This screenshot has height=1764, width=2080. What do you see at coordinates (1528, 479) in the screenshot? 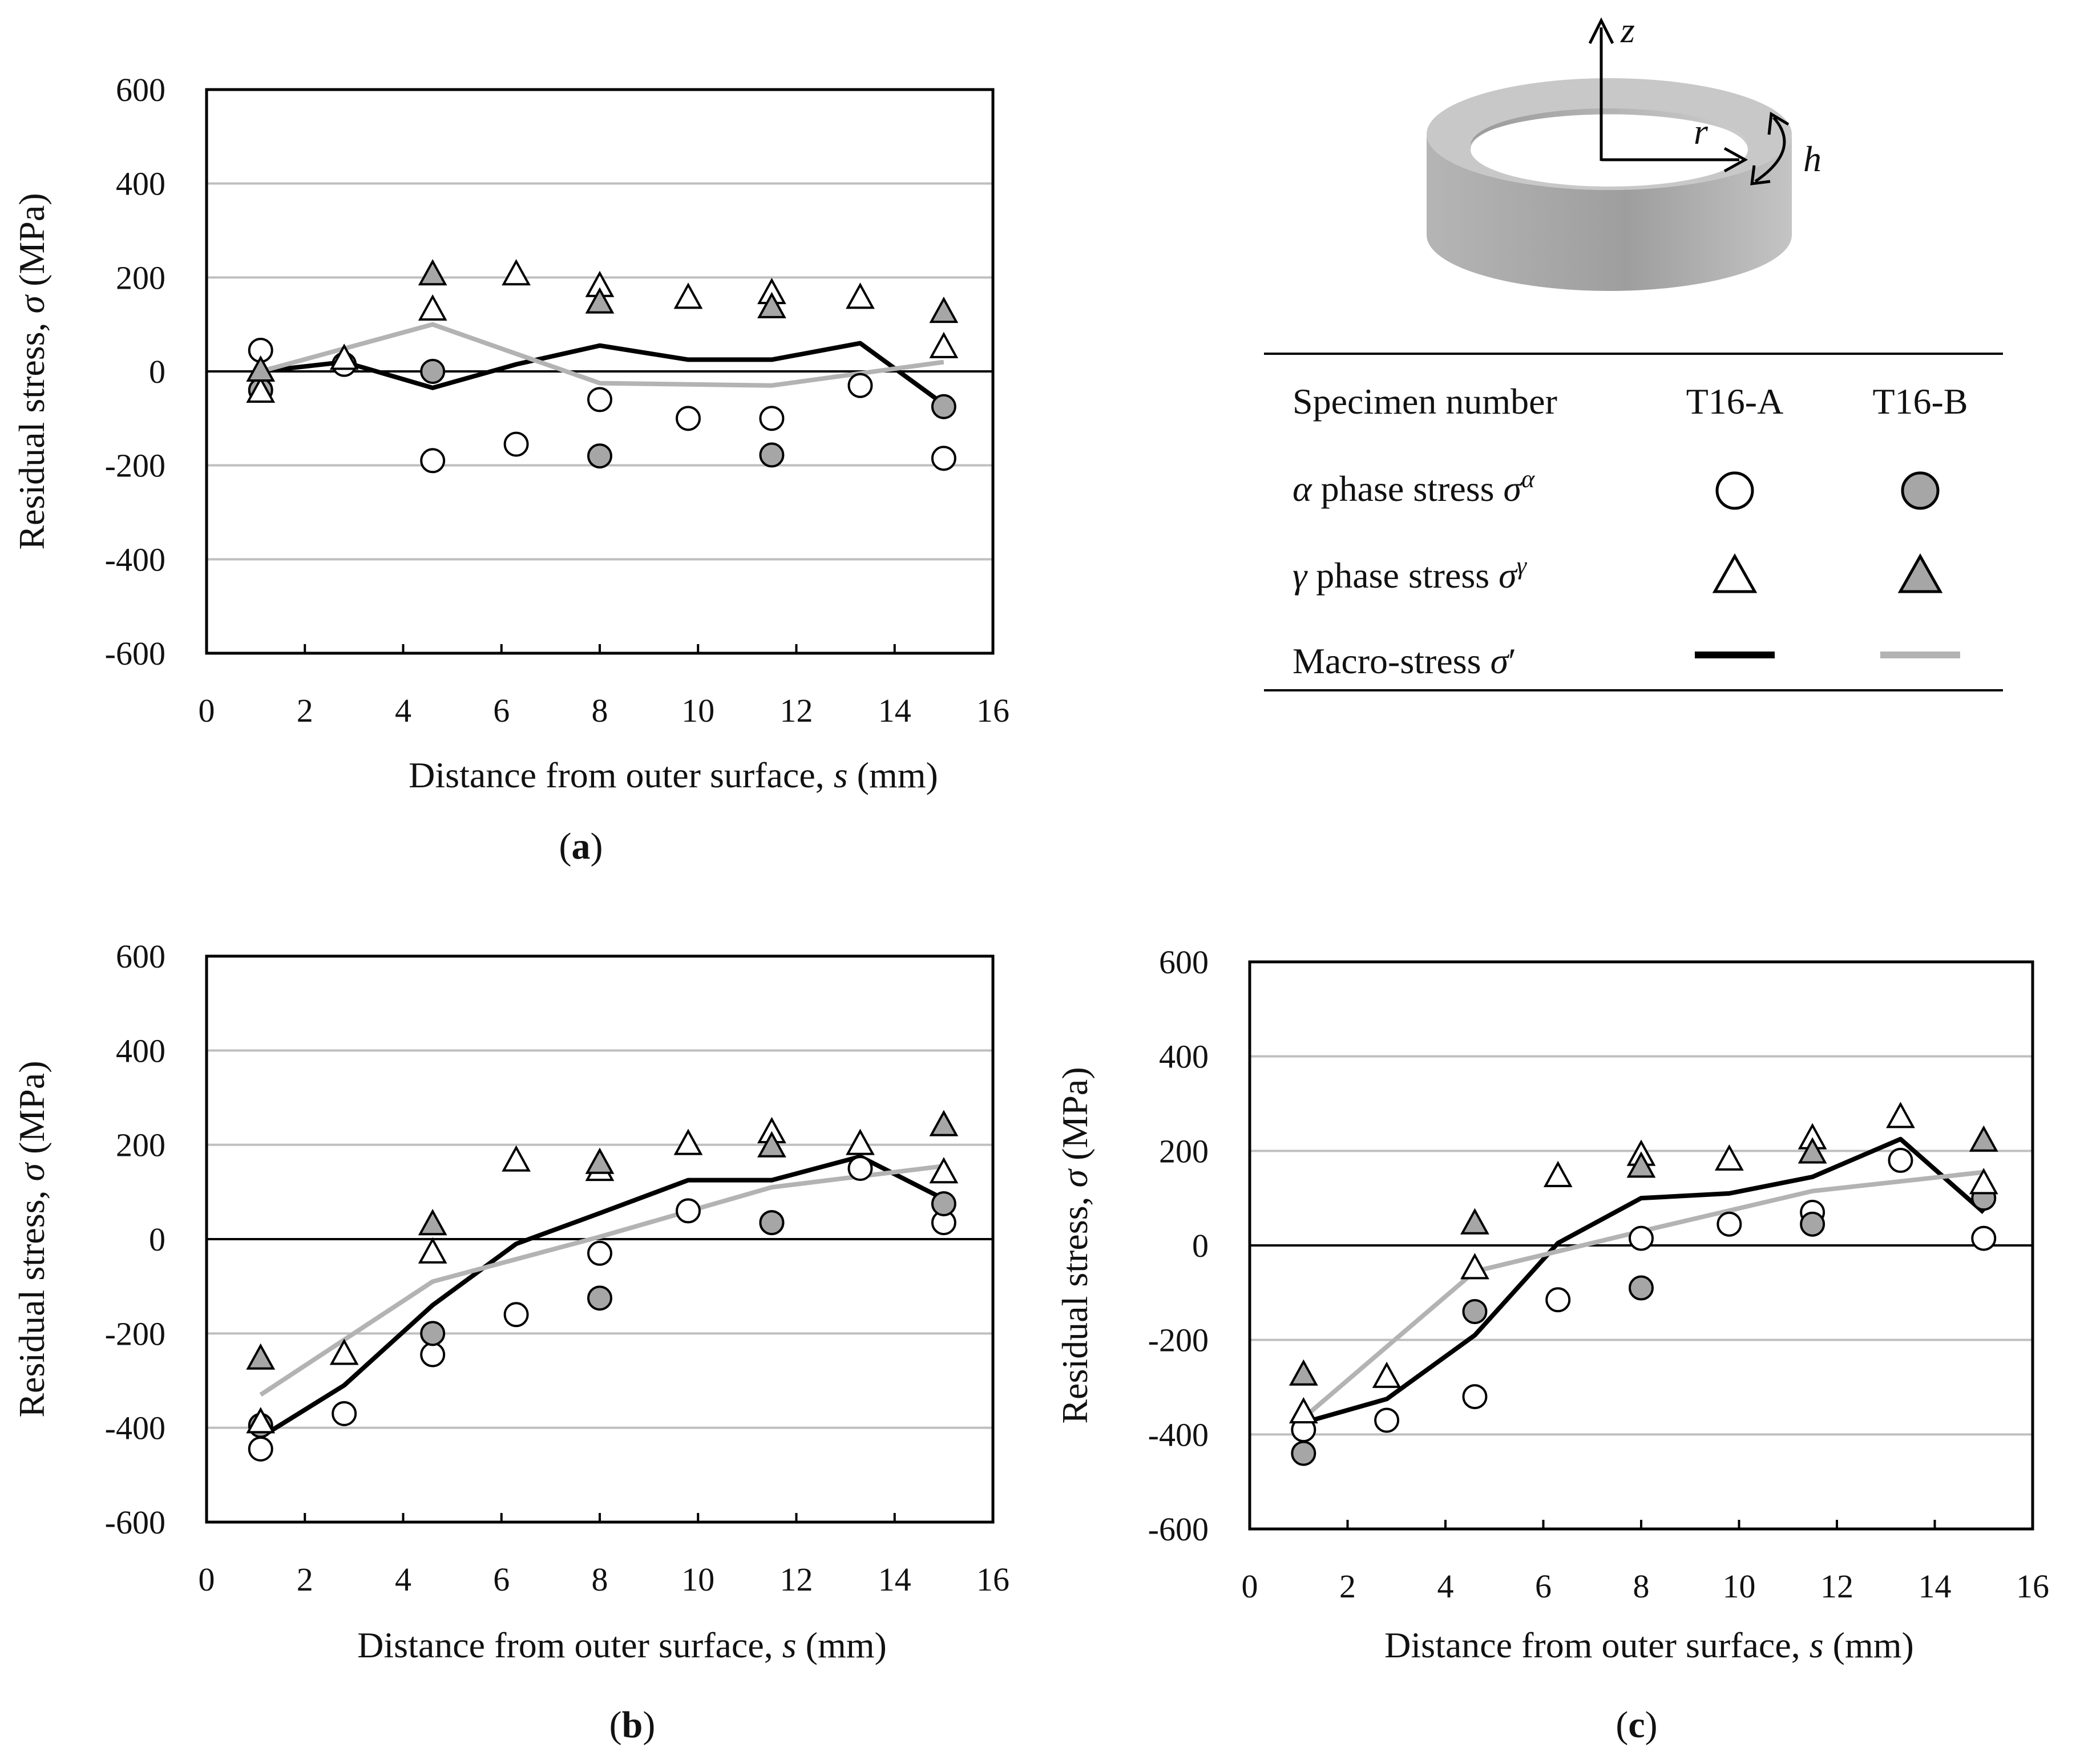
I see `legend-alpha-sup: α` at bounding box center [1528, 479].